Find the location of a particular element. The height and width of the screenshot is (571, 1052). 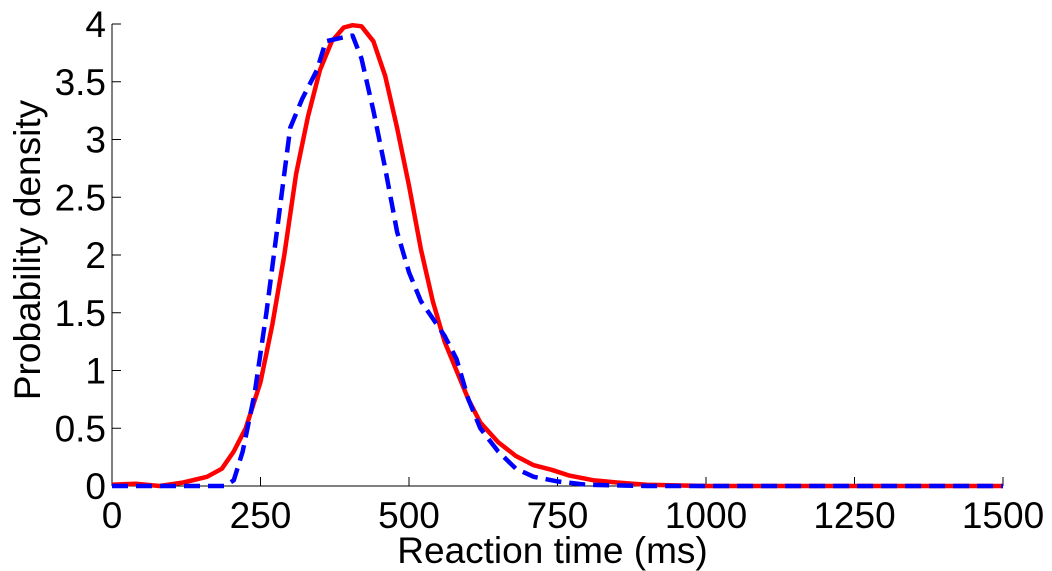

x-tick-label: 250 is located at coordinates (261, 515).